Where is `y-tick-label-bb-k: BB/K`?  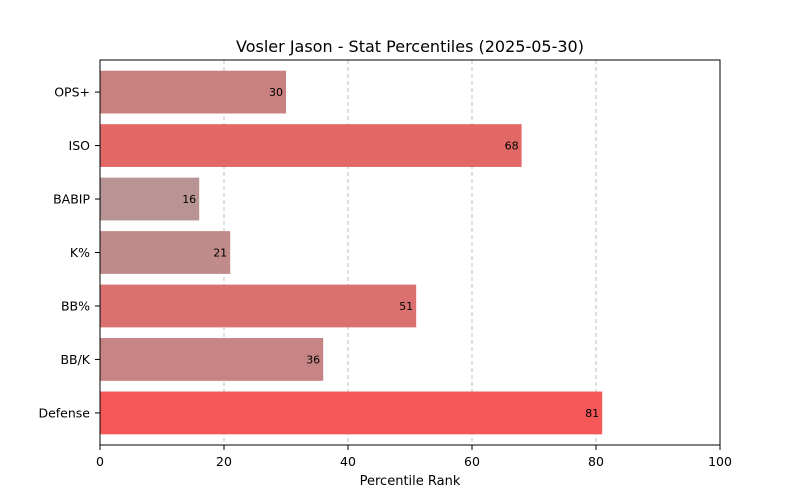 y-tick-label-bb-k: BB/K is located at coordinates (75, 359).